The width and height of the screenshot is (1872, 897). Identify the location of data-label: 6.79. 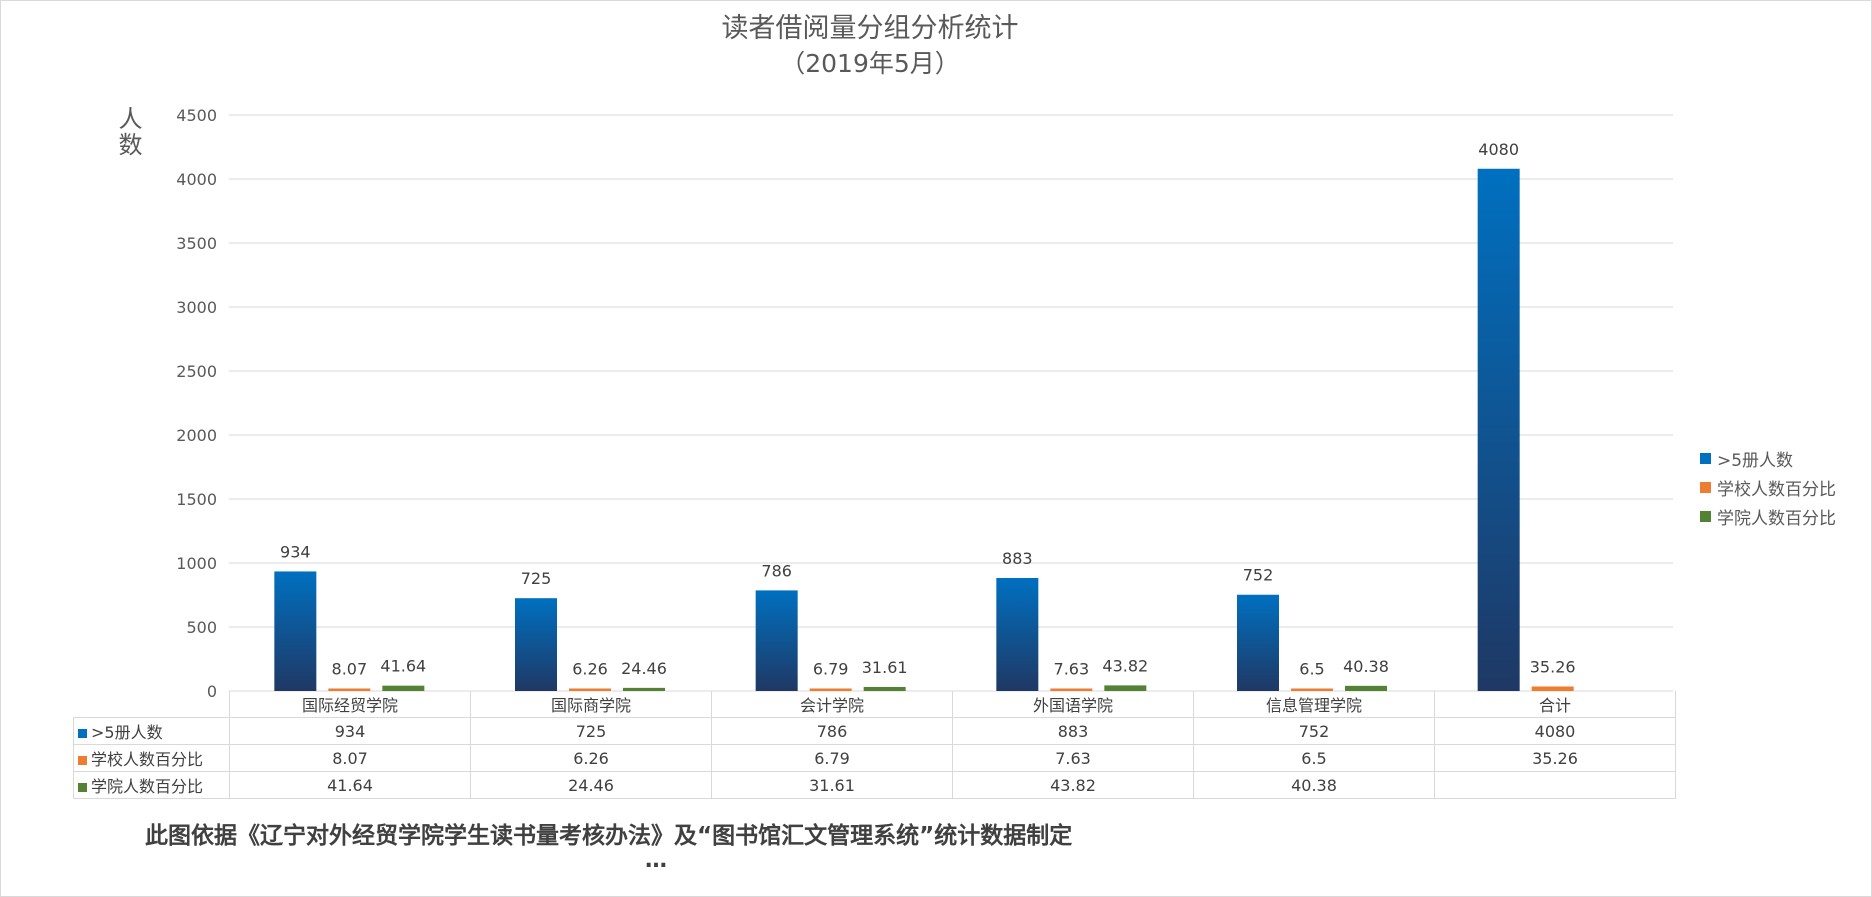
(831, 669).